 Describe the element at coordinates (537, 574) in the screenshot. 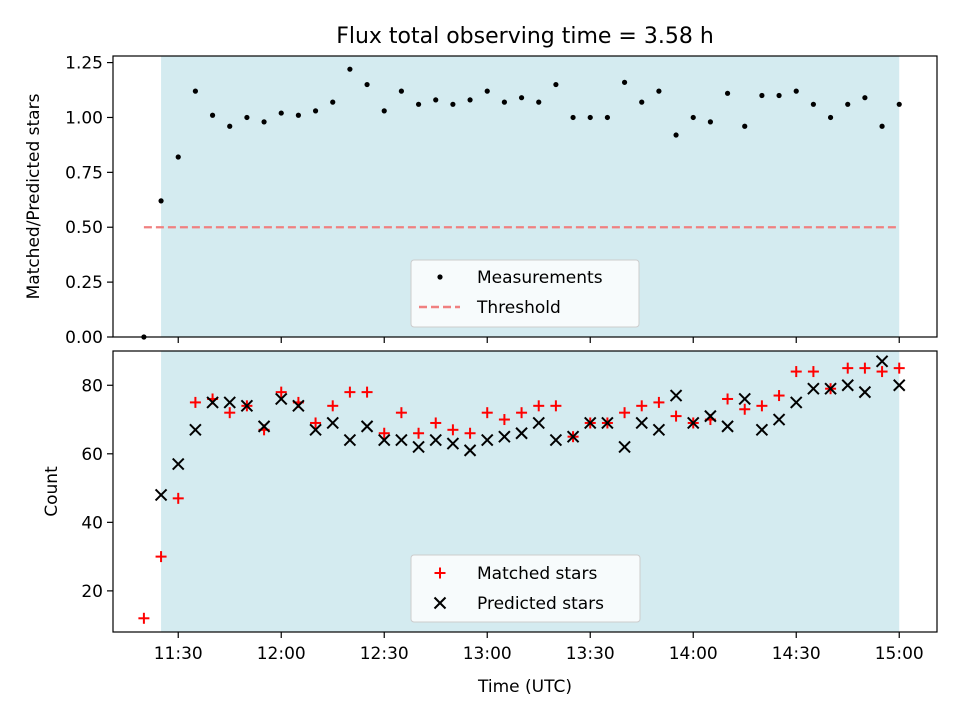

I see `legend-matched-label: Matched stars` at that location.